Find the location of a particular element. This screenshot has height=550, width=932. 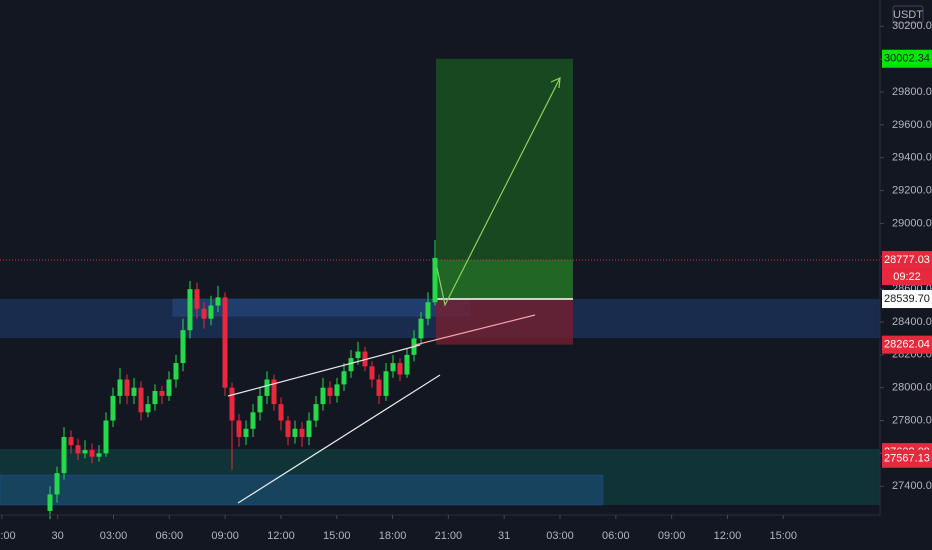

y-tick-label: 29600.00 is located at coordinates (912, 125).